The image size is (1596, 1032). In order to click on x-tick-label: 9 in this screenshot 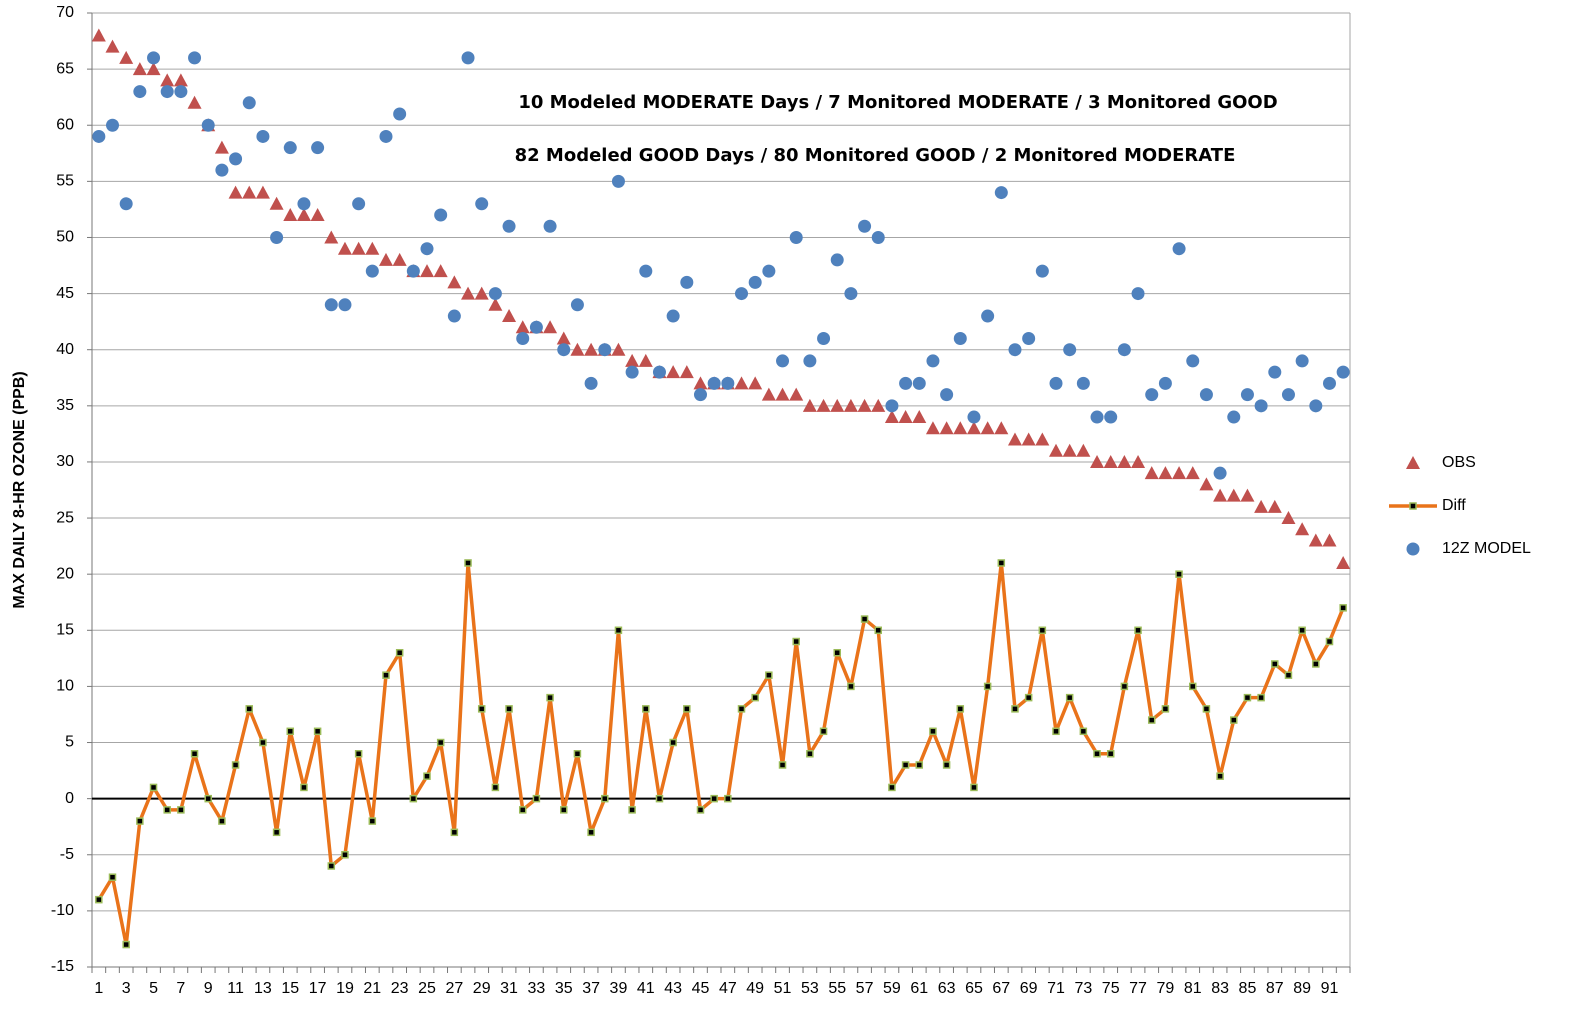, I will do `click(208, 988)`.